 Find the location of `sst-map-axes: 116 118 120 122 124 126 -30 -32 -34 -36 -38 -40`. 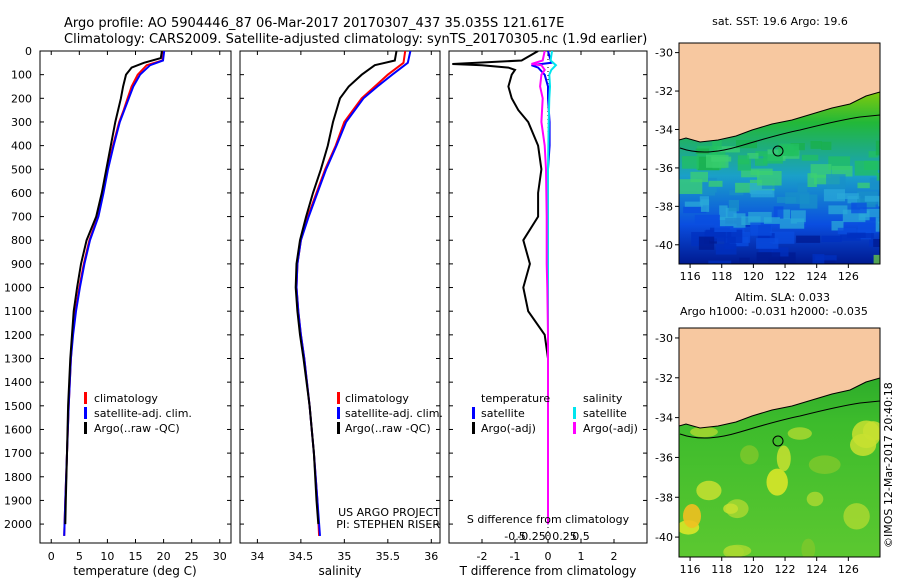

sst-map-axes: 116 118 120 122 124 126 -30 -32 -34 -36 -38 -40 is located at coordinates (757, 165).